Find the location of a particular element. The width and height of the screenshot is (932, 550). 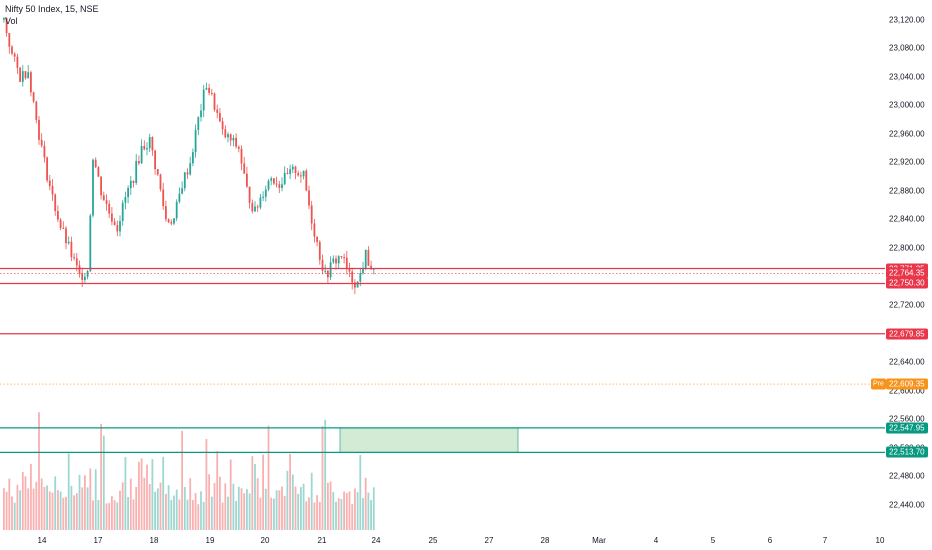

time-scale: 14 17 18 19 20 21 24 25 27 28 Mar 4 5 6 7 10 is located at coordinates (442, 540).